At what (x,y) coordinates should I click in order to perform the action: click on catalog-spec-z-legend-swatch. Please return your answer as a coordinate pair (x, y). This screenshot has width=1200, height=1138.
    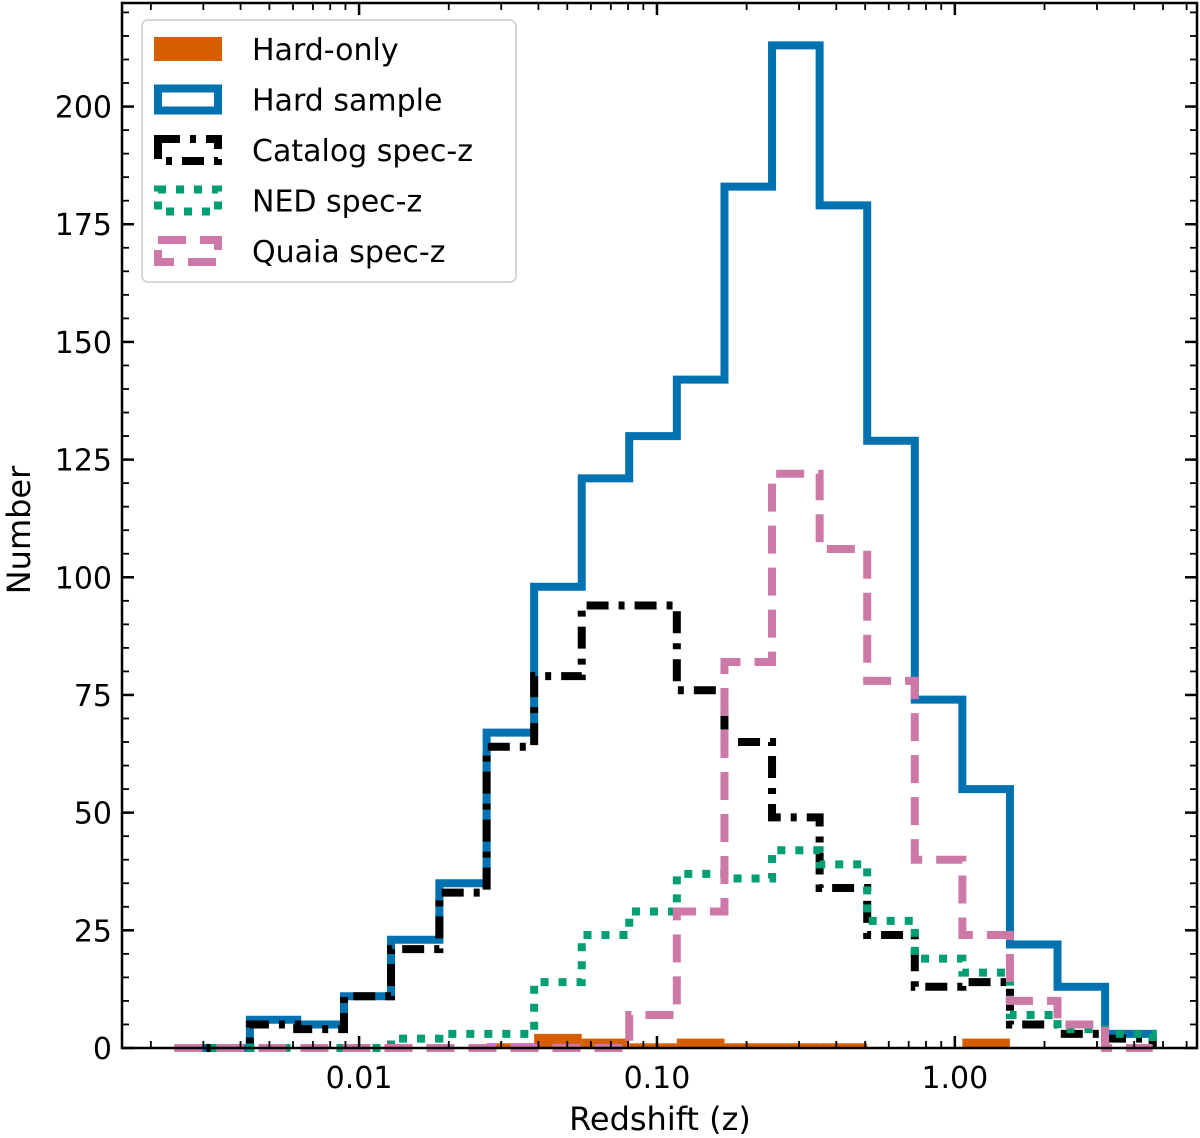
    Looking at the image, I should click on (188, 150).